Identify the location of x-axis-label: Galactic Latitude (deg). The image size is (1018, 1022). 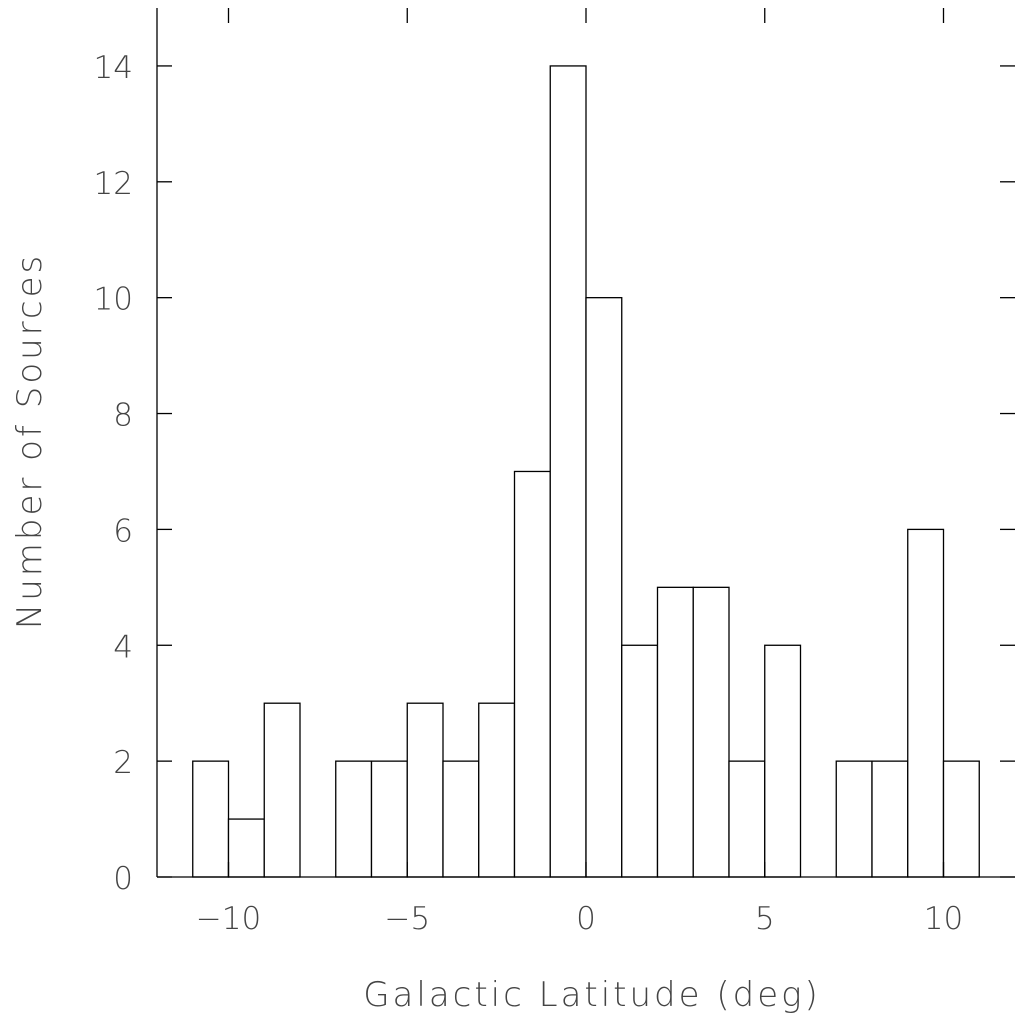
(592, 995).